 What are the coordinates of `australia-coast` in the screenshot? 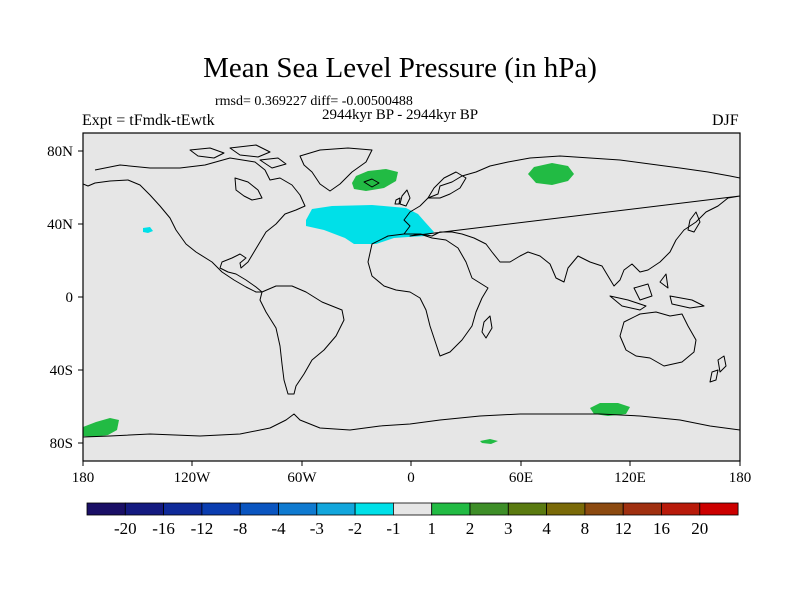 It's located at (658, 339).